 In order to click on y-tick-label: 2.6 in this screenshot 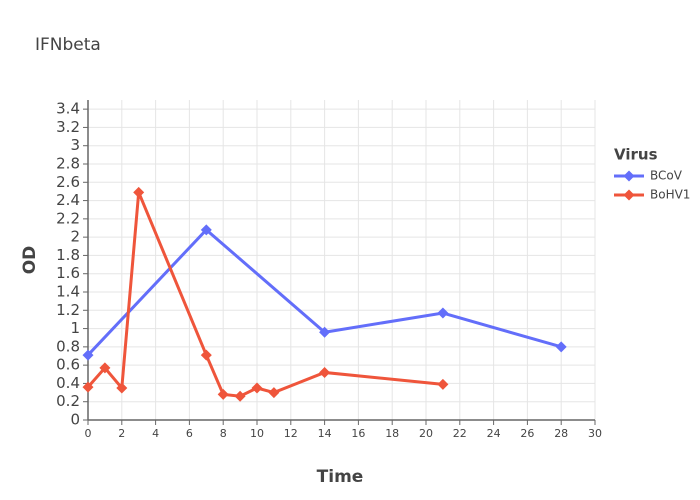, I will do `click(68, 182)`.